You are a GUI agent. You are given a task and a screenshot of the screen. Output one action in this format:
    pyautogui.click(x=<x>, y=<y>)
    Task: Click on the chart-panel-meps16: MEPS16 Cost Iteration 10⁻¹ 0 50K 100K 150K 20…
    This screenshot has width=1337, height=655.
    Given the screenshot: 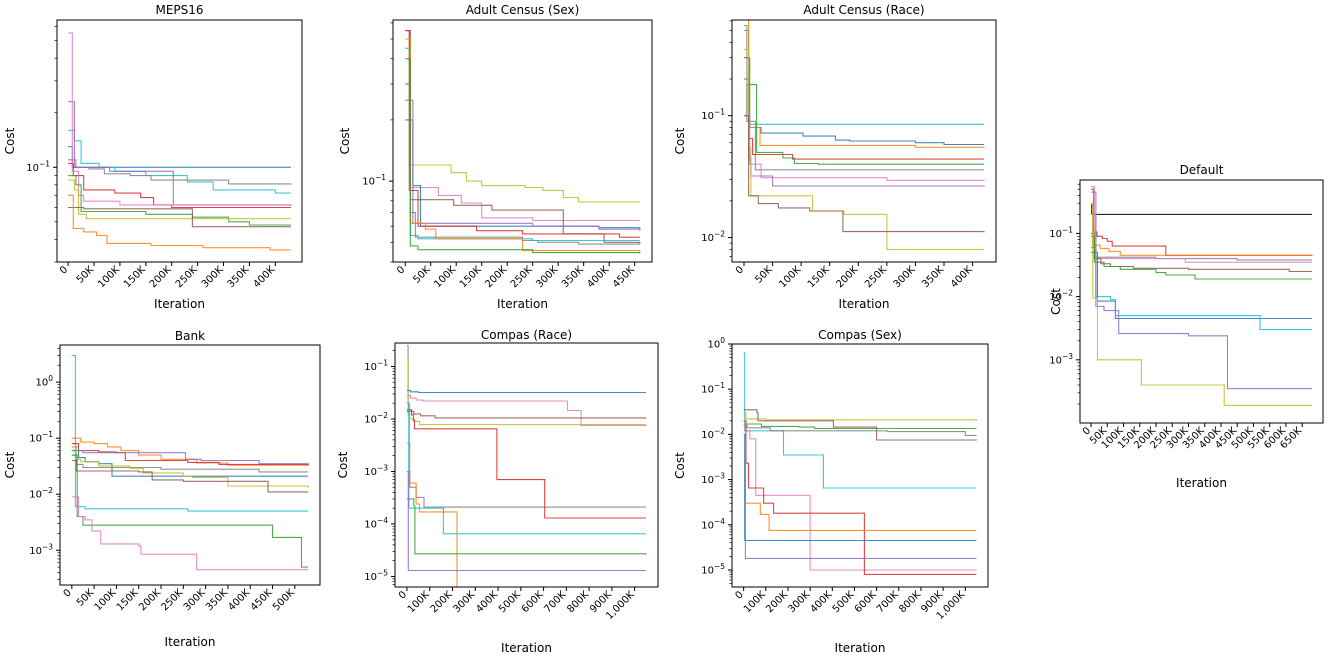 What is the action you would take?
    pyautogui.click(x=166, y=162)
    